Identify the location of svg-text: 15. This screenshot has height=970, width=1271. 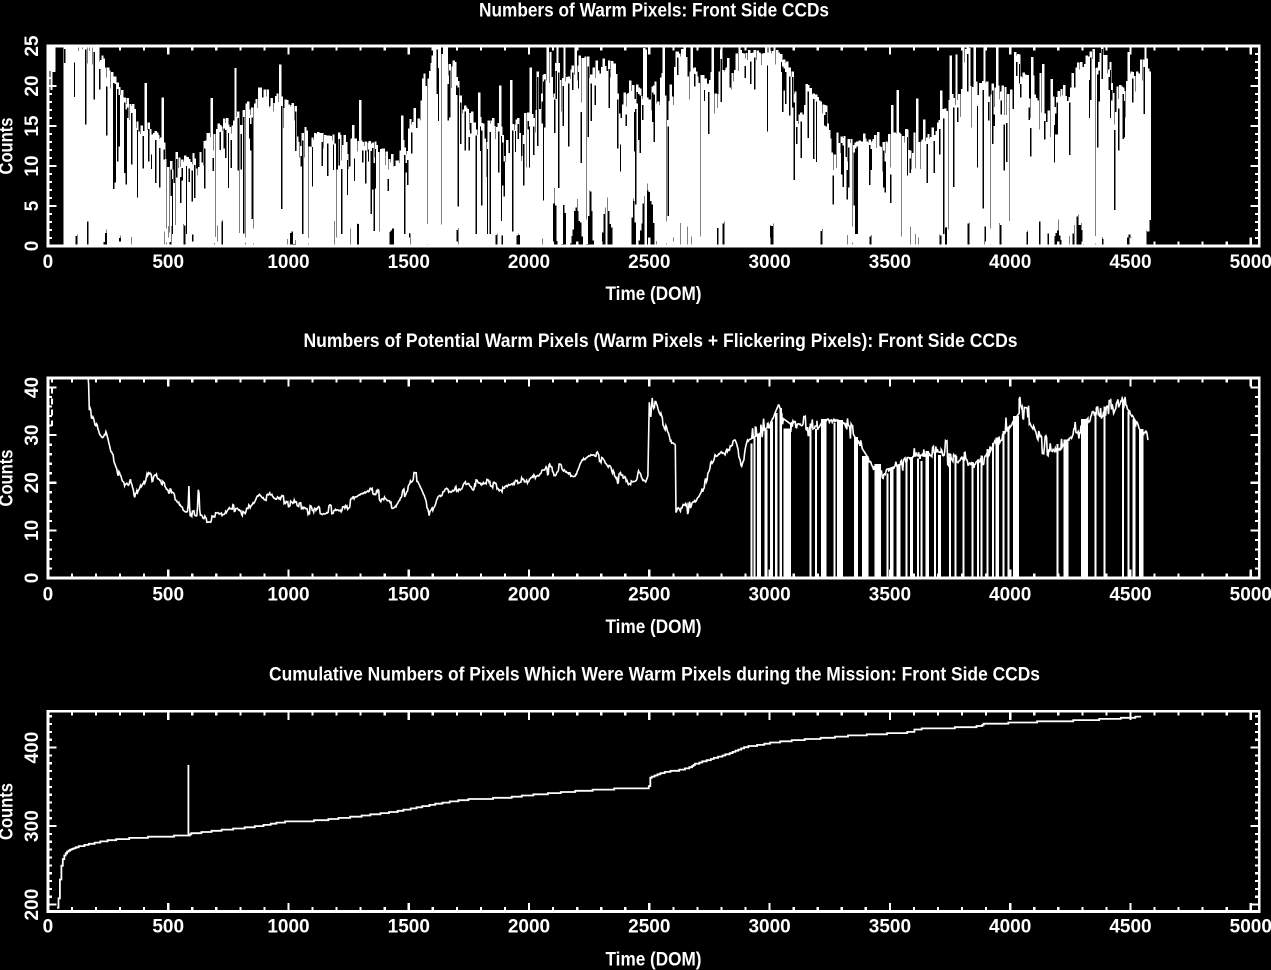
(32, 126).